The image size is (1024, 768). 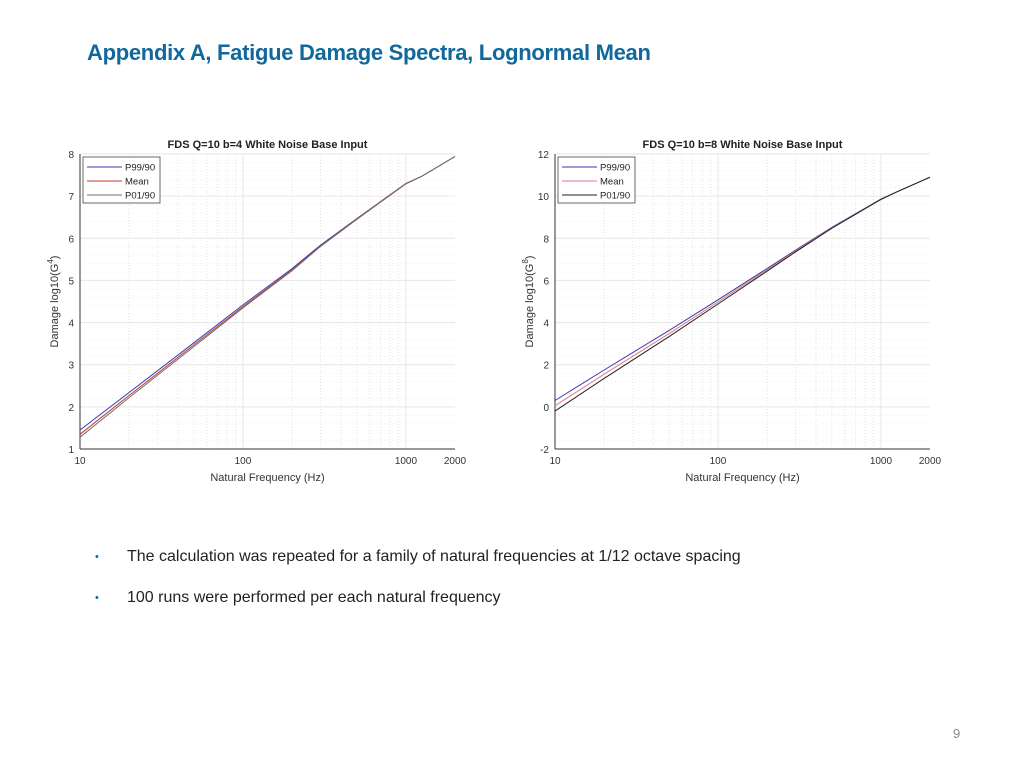 What do you see at coordinates (528, 302) in the screenshot?
I see `y-axis-label: Damage log10(G8)` at bounding box center [528, 302].